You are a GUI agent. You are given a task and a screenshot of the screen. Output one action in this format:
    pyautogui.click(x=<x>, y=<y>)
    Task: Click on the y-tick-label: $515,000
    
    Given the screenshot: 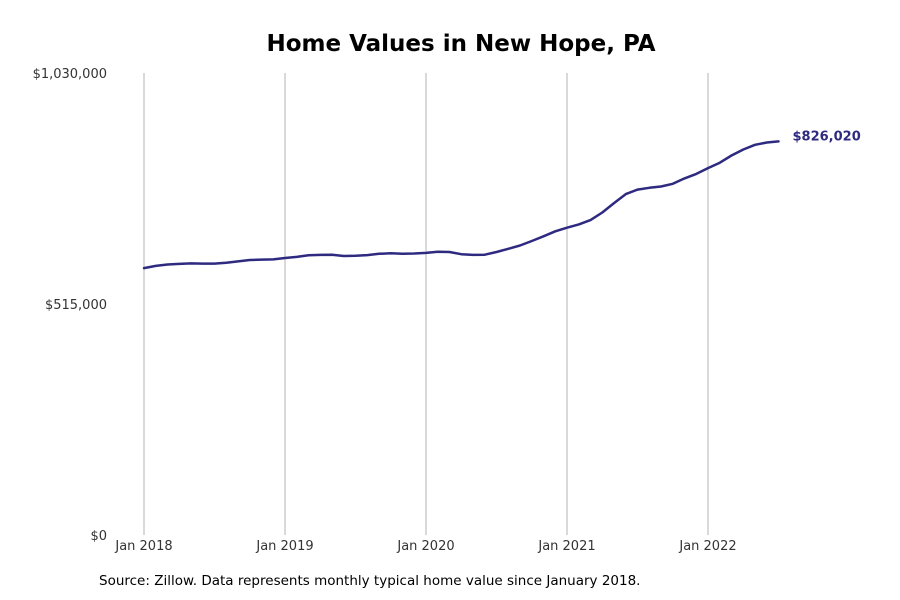 What is the action you would take?
    pyautogui.click(x=76, y=305)
    